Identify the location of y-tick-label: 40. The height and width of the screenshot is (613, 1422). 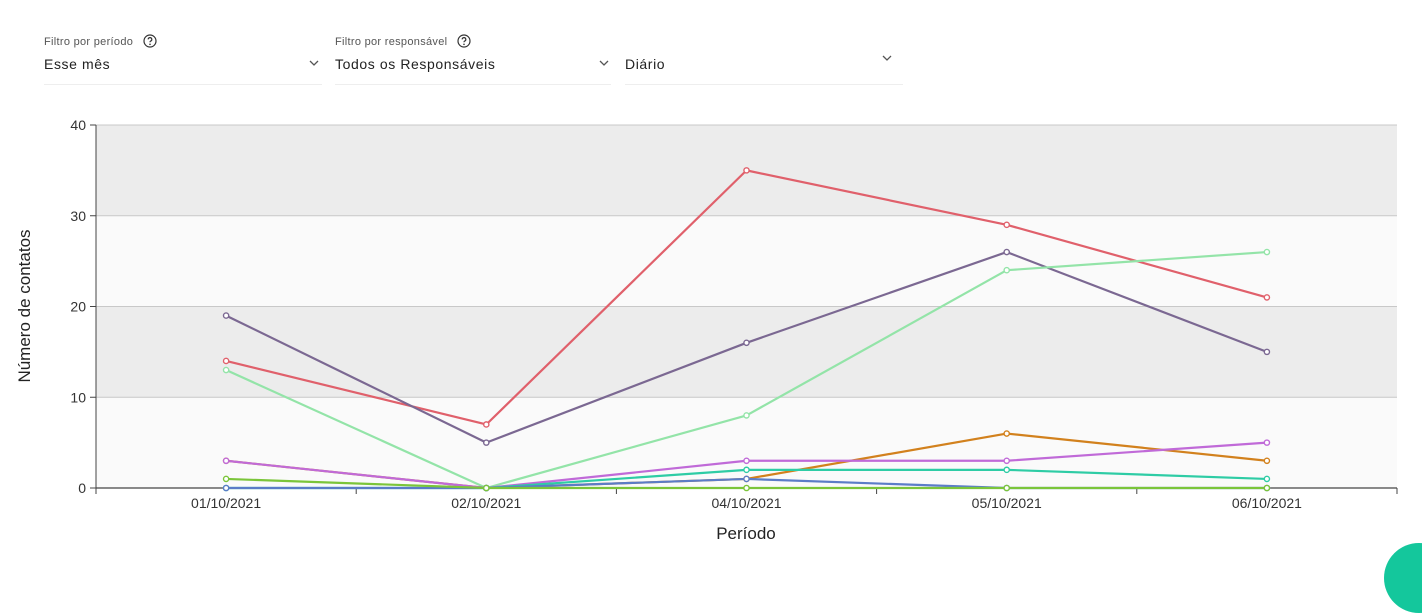
(78, 125).